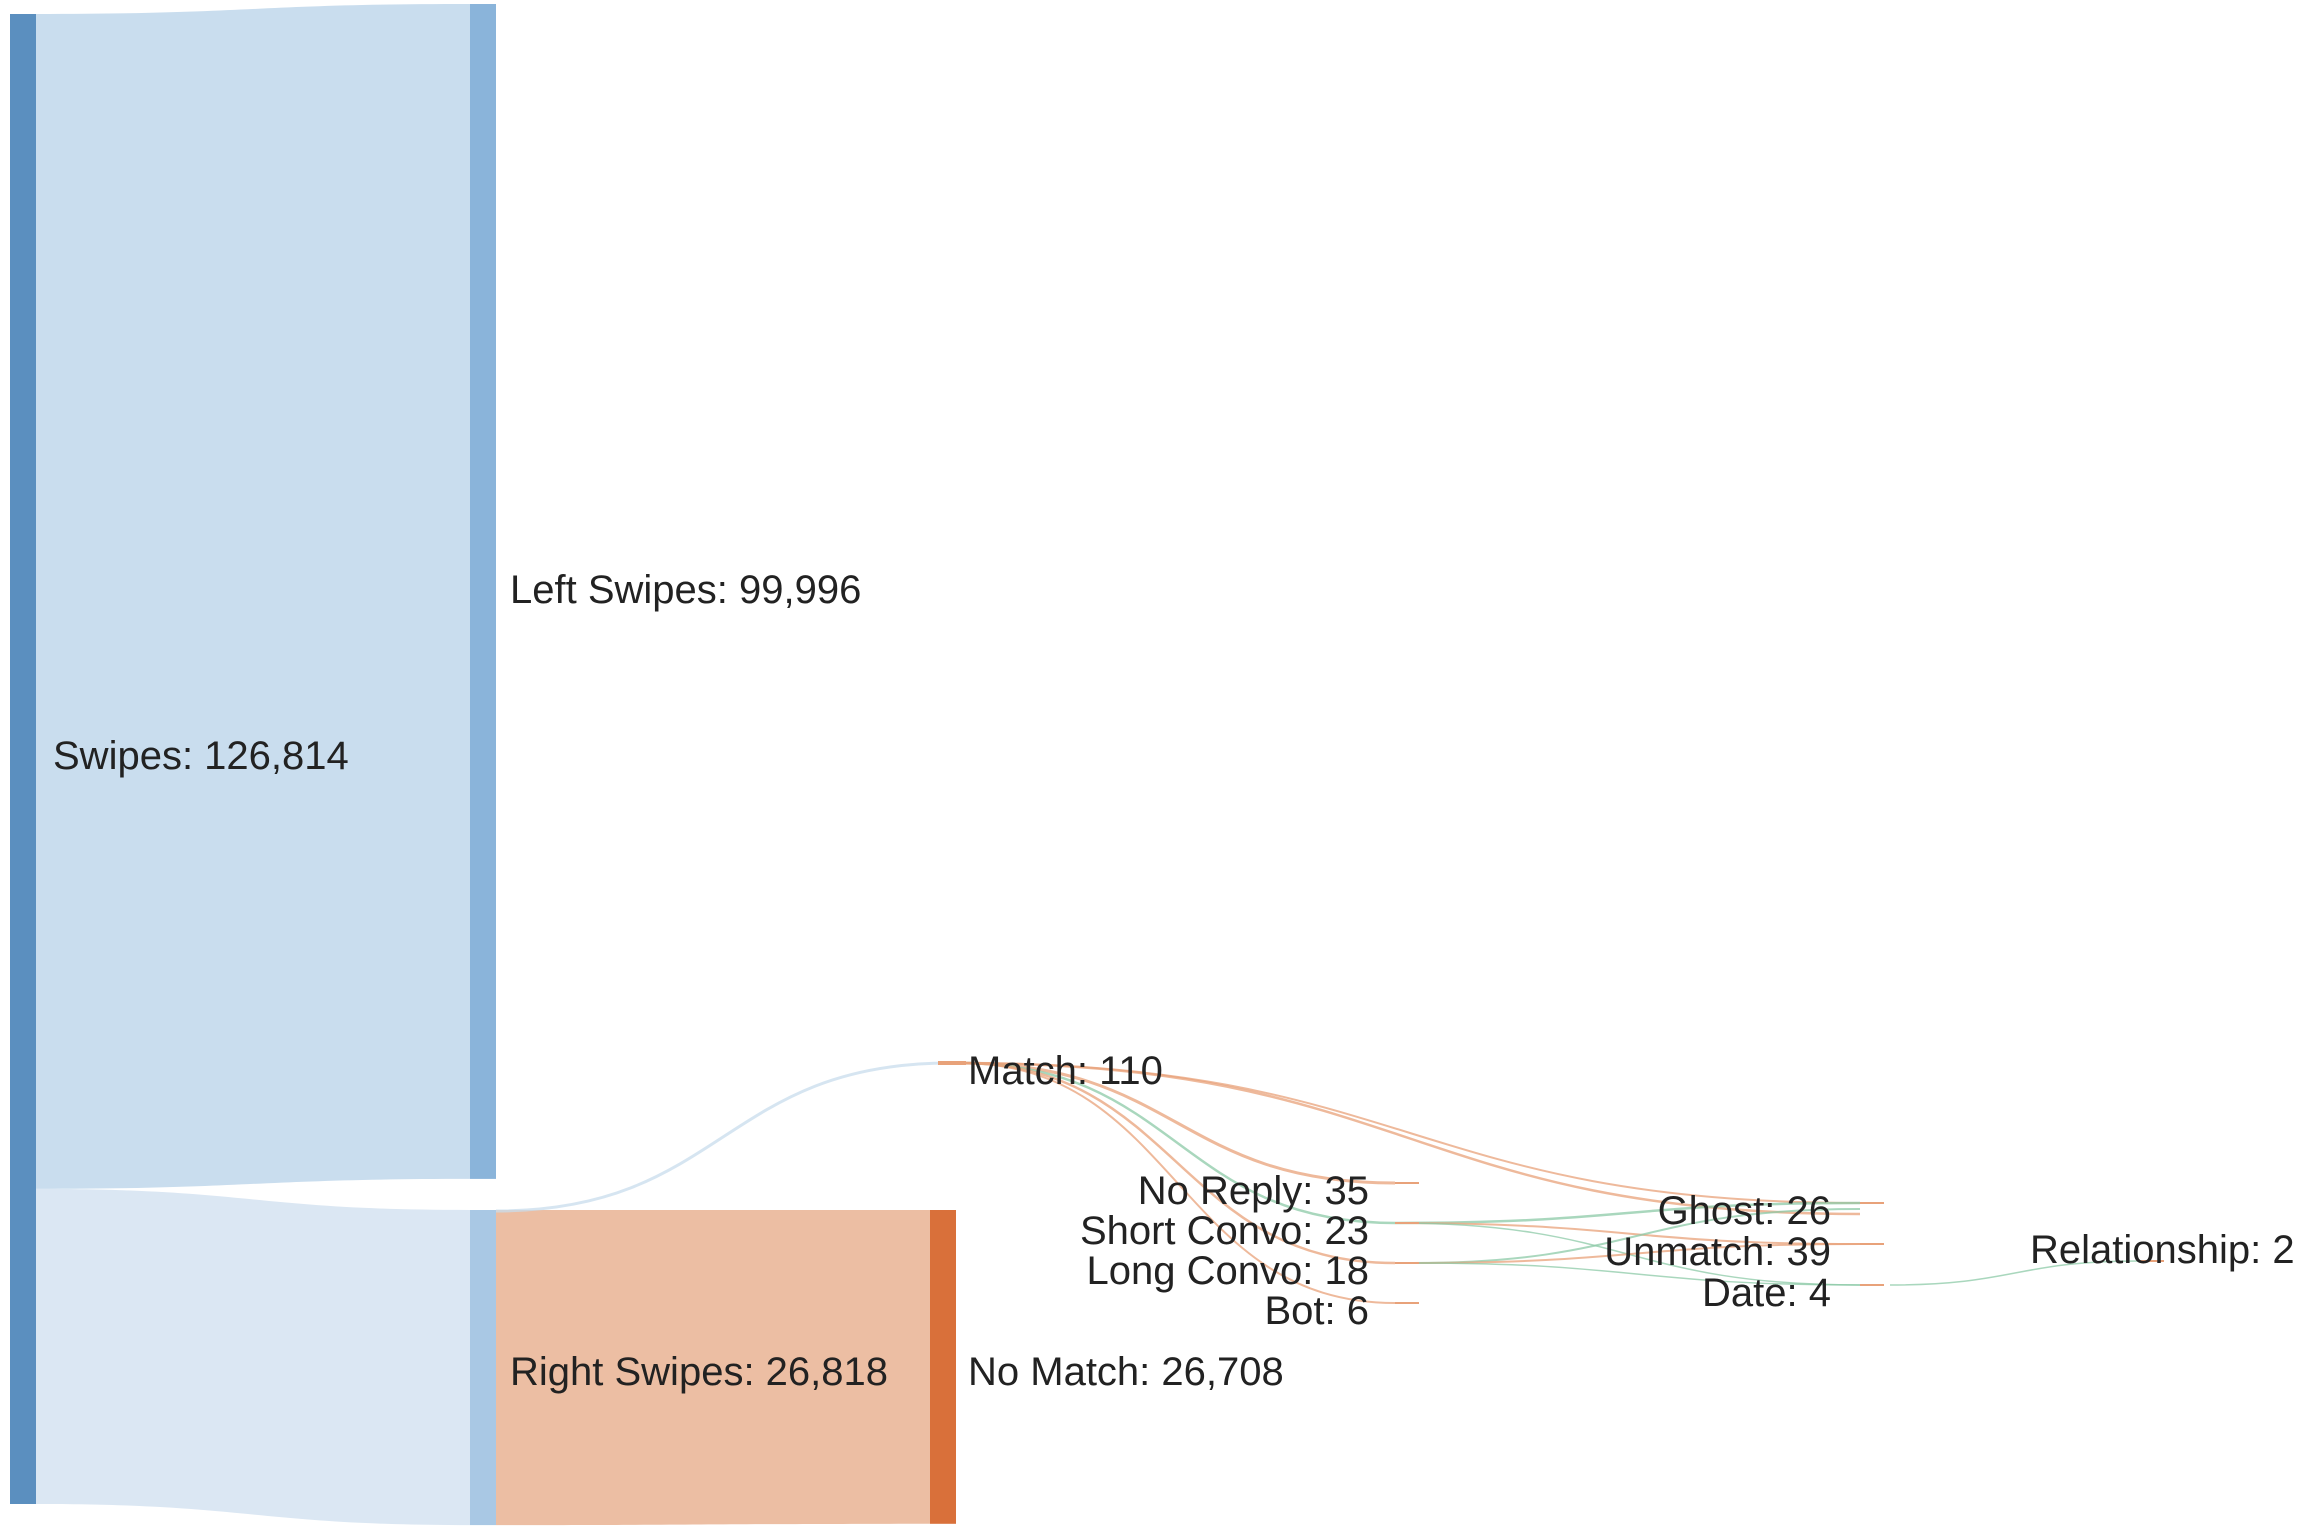  I want to click on node-date, so click(1872, 1285).